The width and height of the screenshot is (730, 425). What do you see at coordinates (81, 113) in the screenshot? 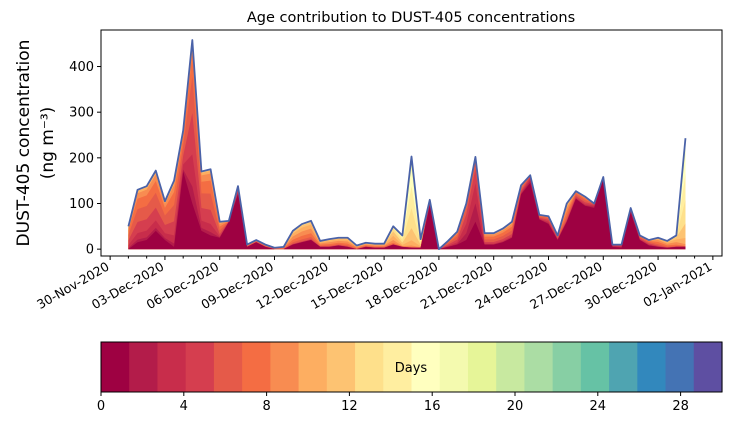
I see `y-tick-label: 300` at bounding box center [81, 113].